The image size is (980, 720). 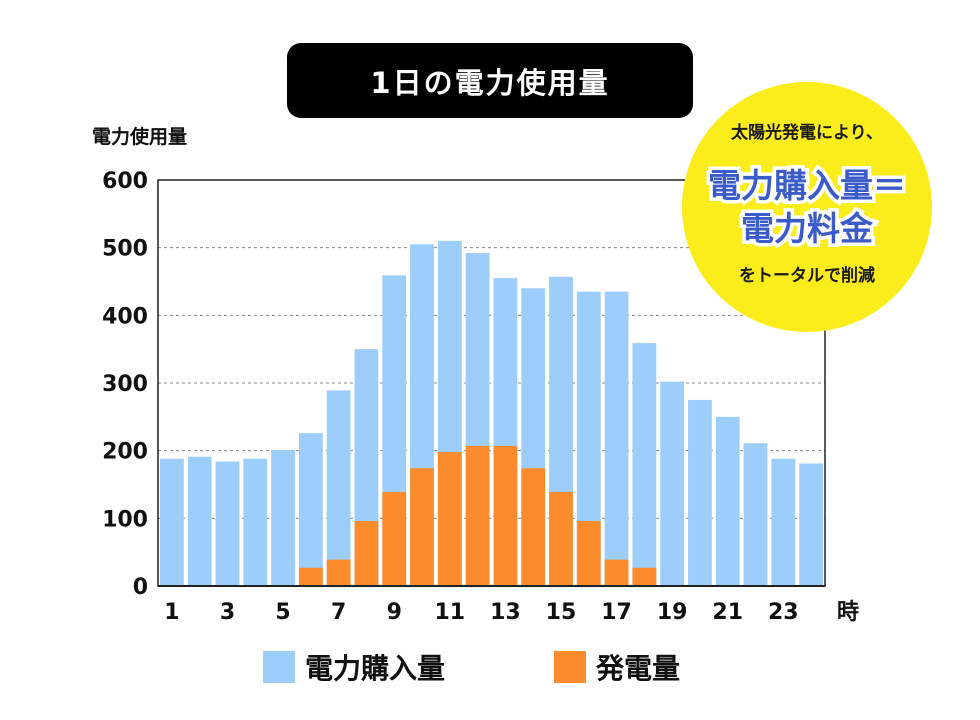 I want to click on y-tick-labels: 0 100 200 300 400 500 600, so click(x=125, y=384).